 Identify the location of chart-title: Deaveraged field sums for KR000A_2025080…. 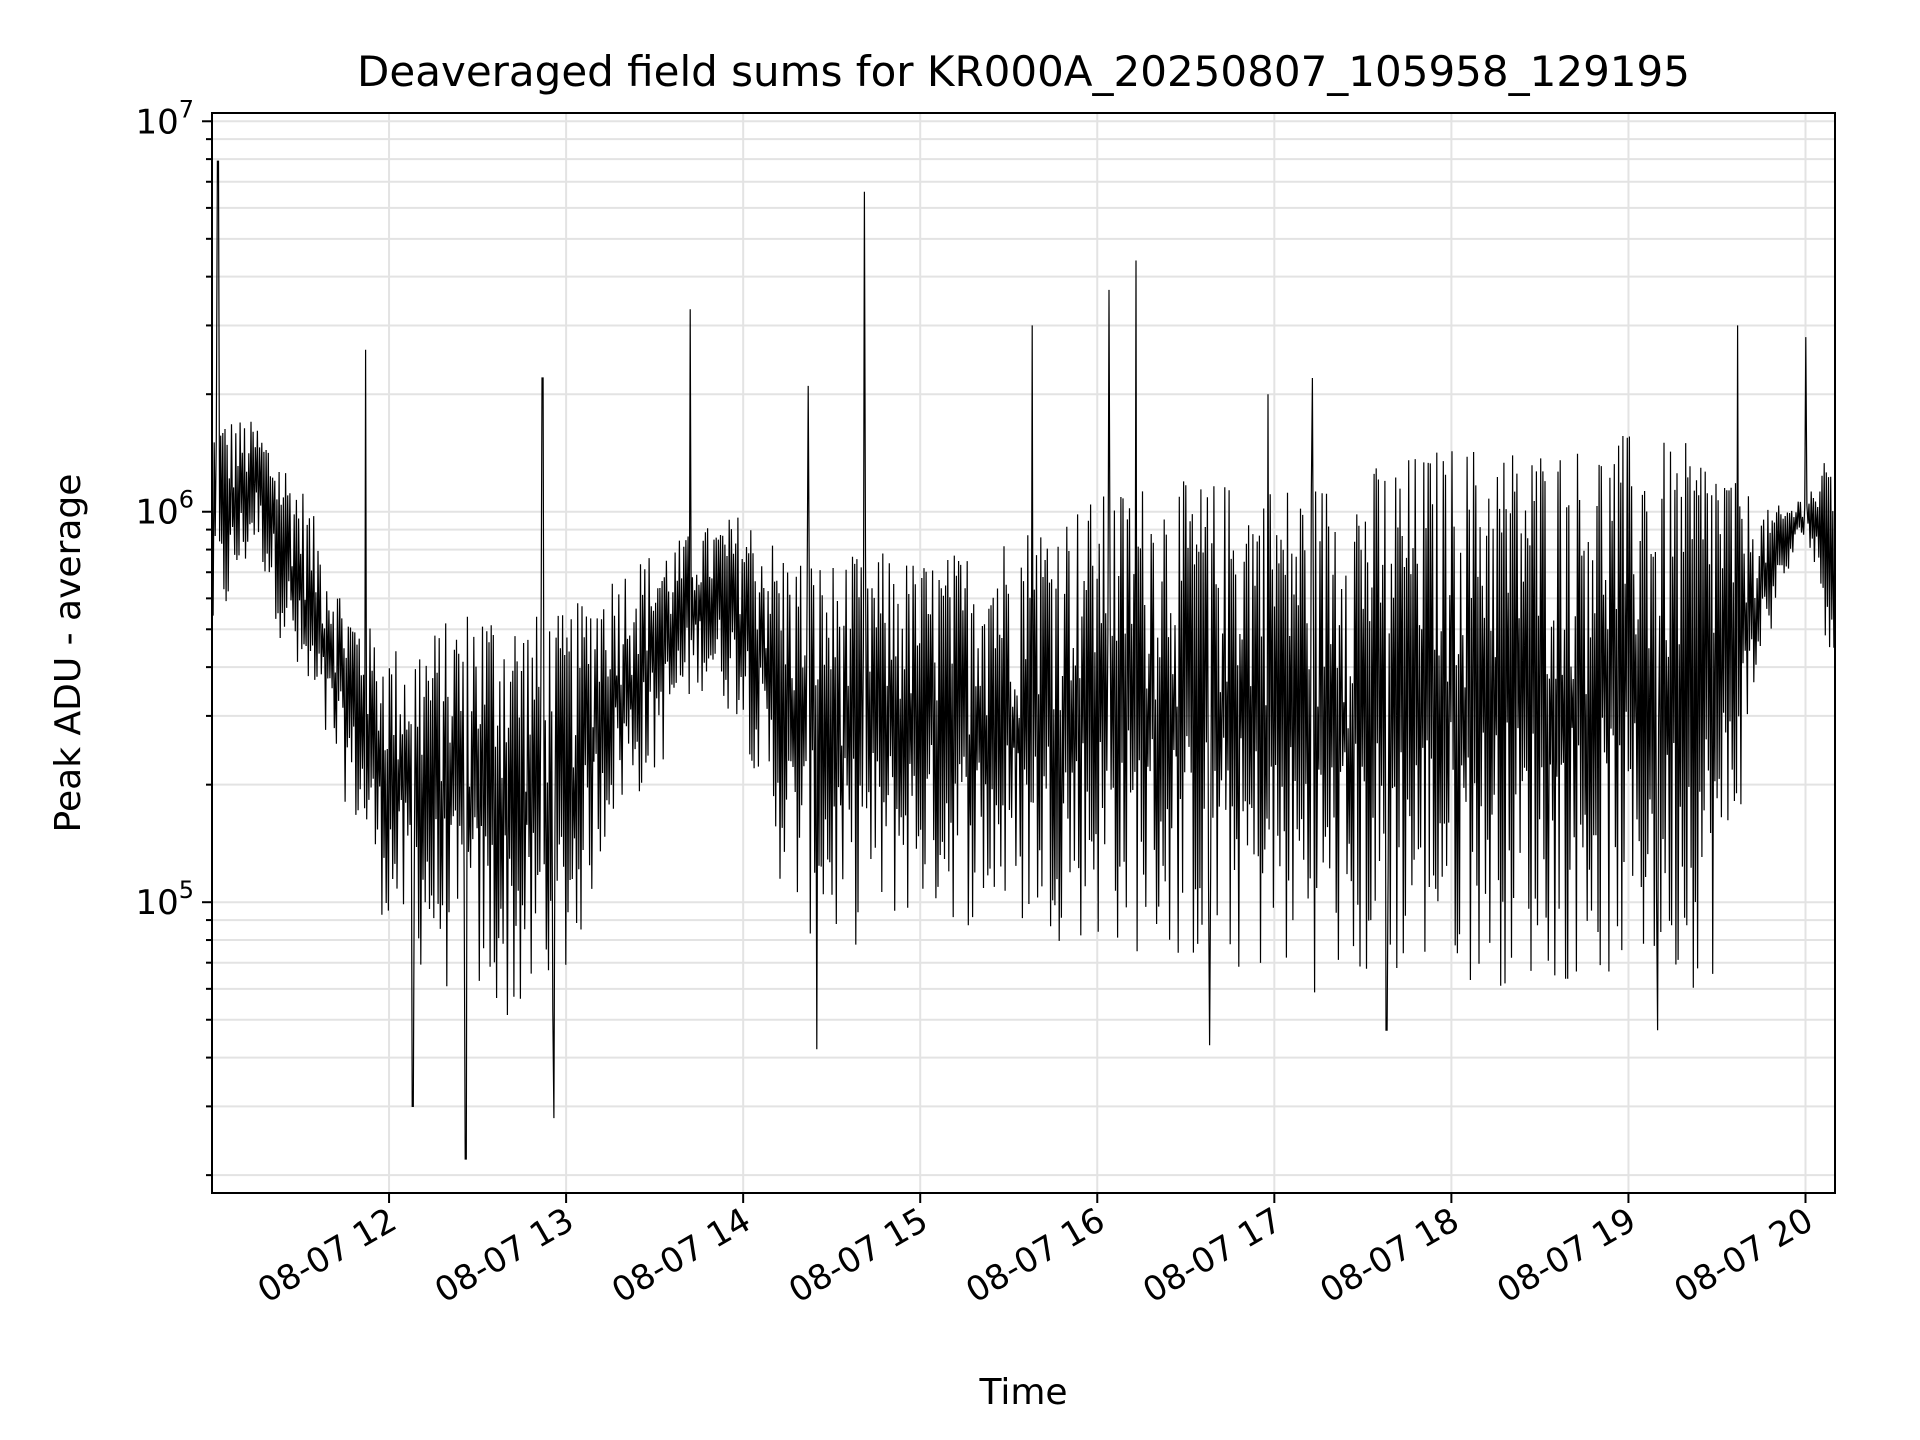
(1023, 71).